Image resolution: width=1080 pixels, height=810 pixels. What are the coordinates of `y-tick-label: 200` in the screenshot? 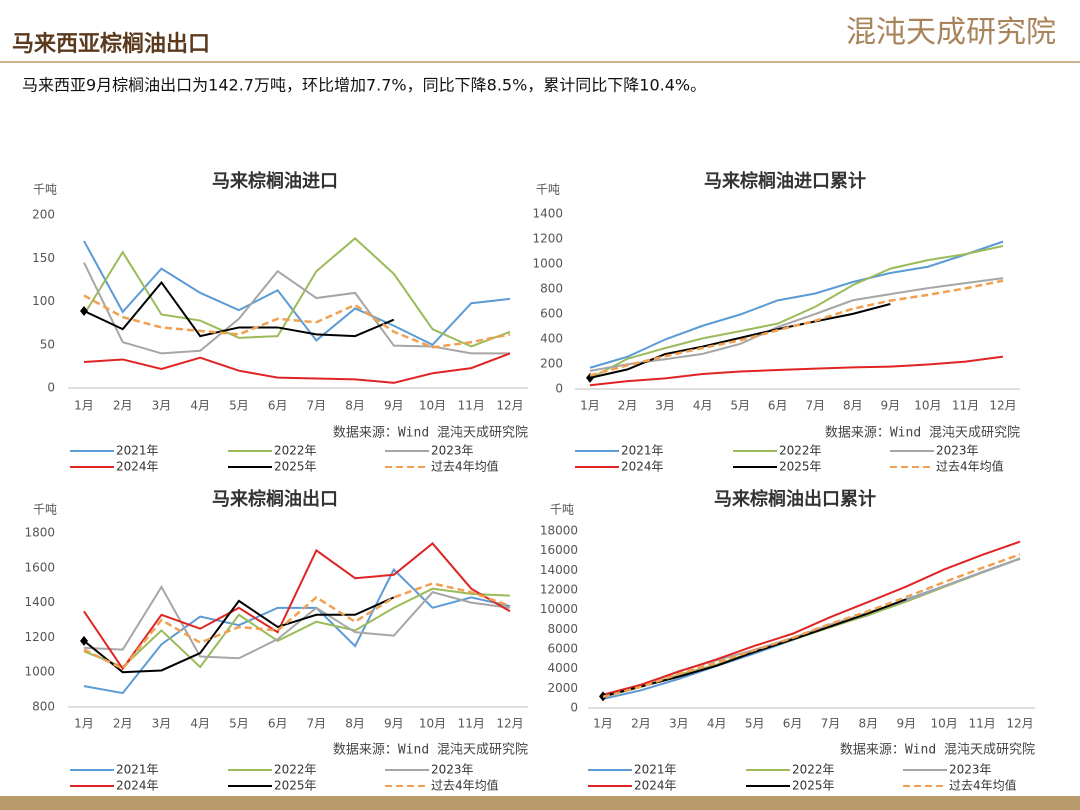 It's located at (551, 364).